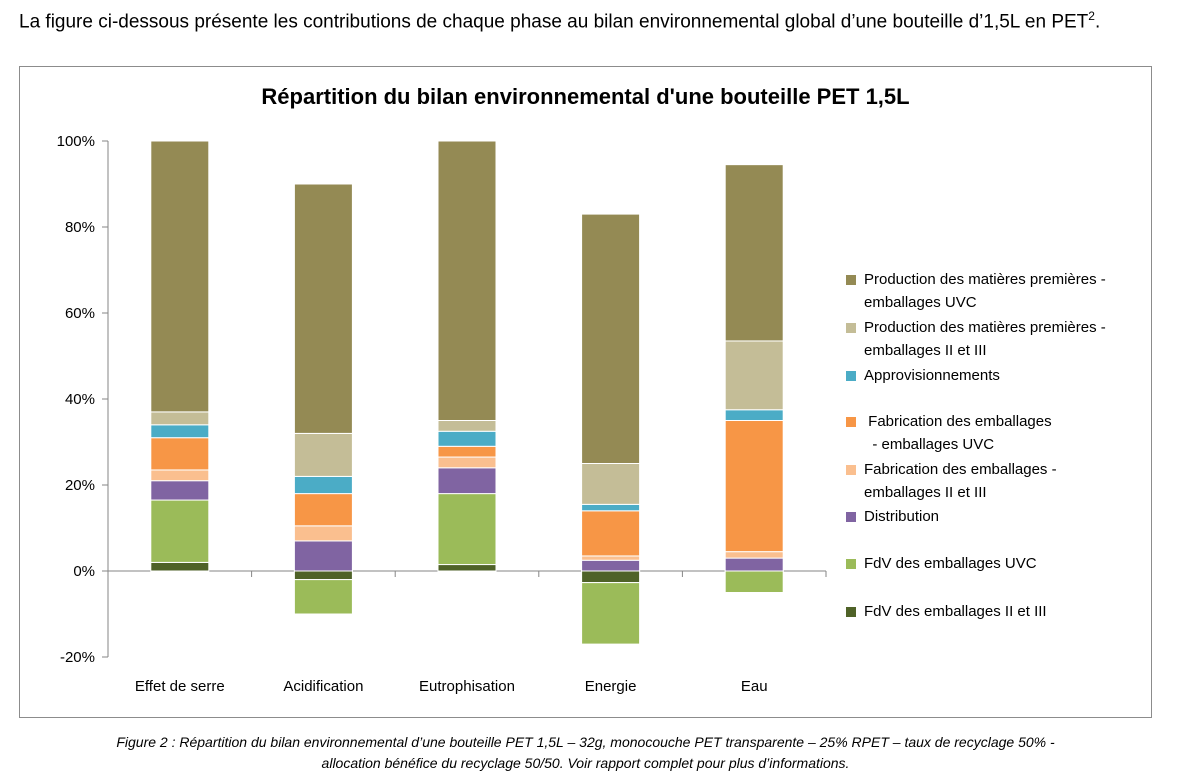  I want to click on x-category-label: Eau, so click(754, 686).